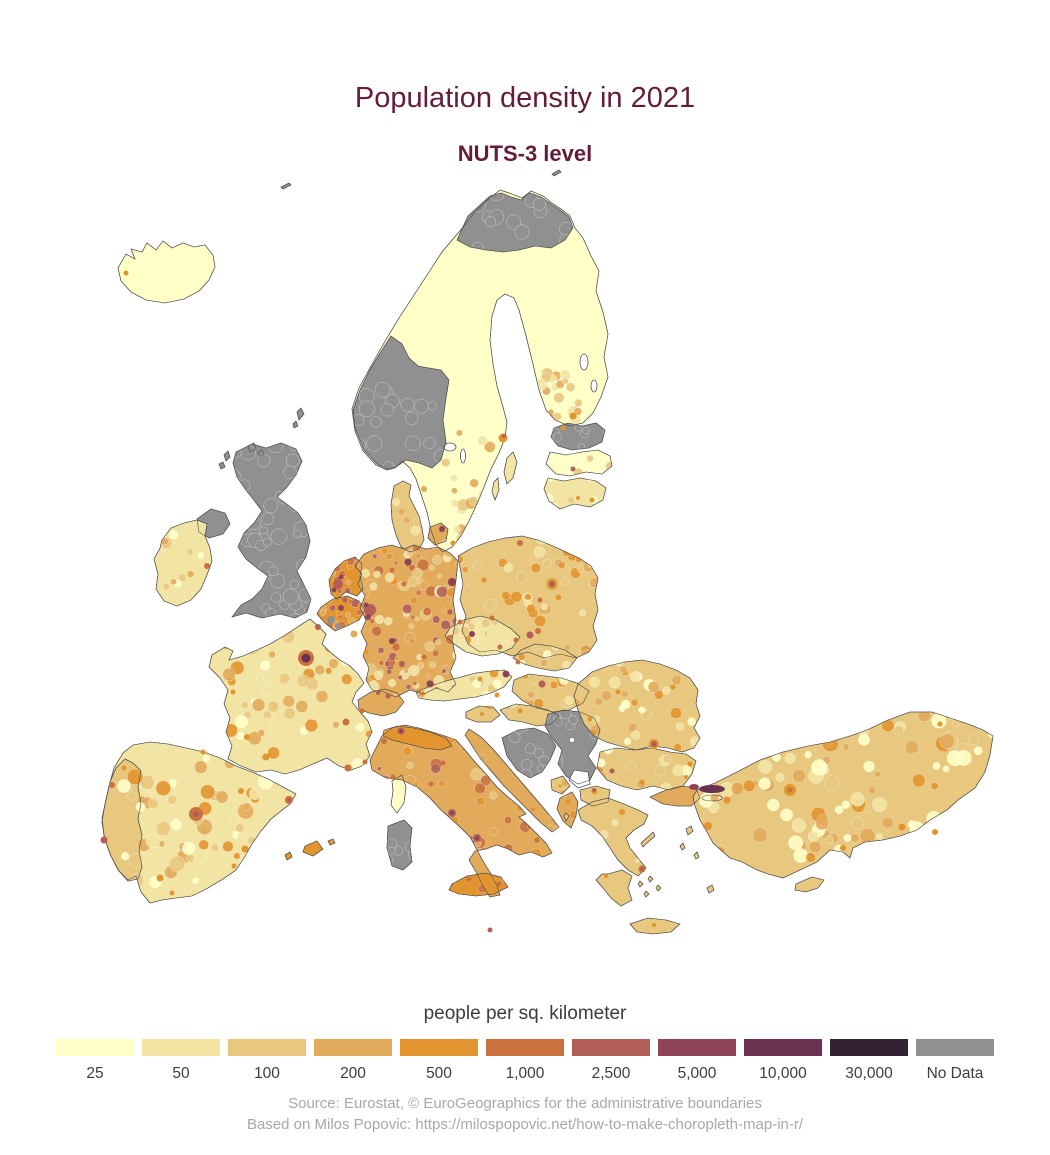 This screenshot has width=1050, height=1155. Describe the element at coordinates (594, 790) in the screenshot. I see `city-dot-skopje` at that location.